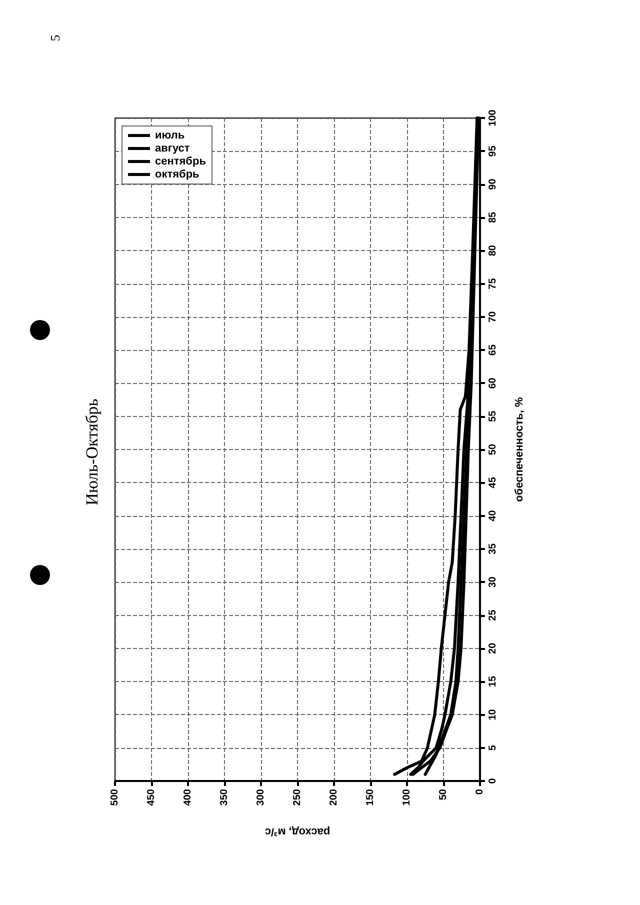 This screenshot has width=640, height=905. Describe the element at coordinates (493, 648) in the screenshot. I see `y-tick-label: 20` at that location.